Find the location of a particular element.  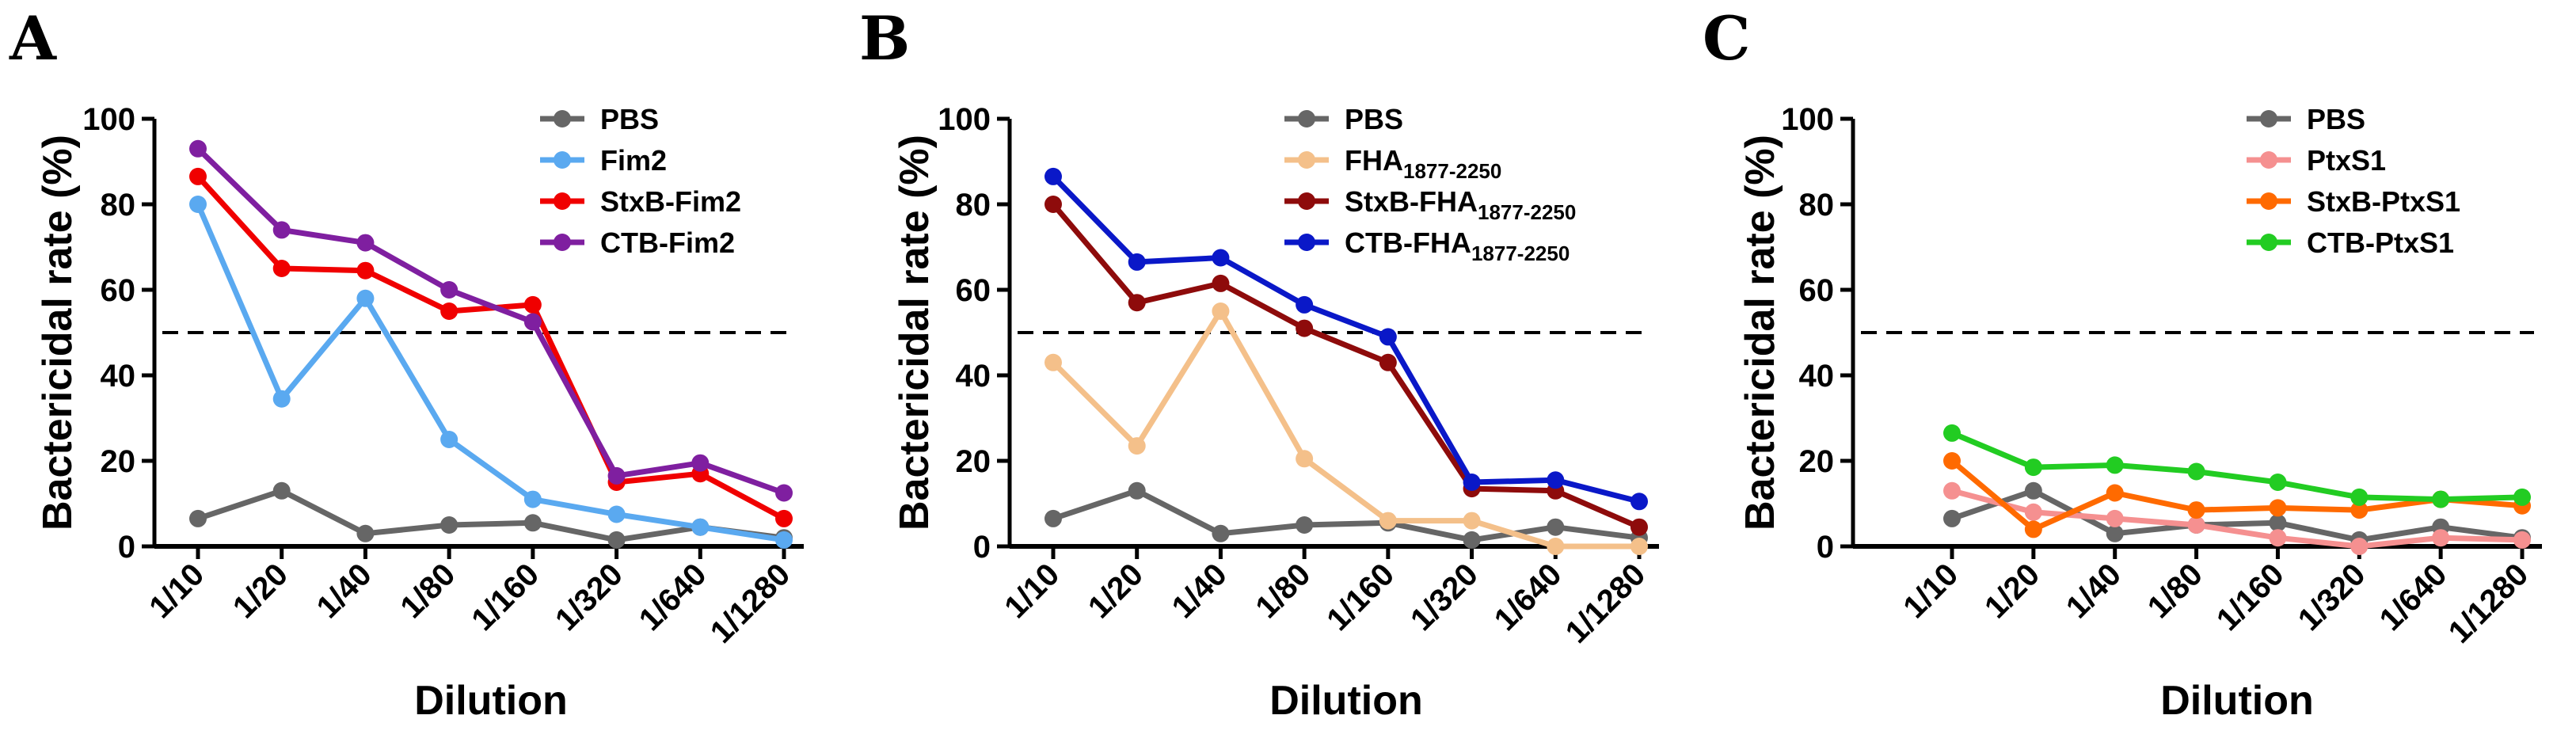

series-ctb-fim2 is located at coordinates (491, 320).